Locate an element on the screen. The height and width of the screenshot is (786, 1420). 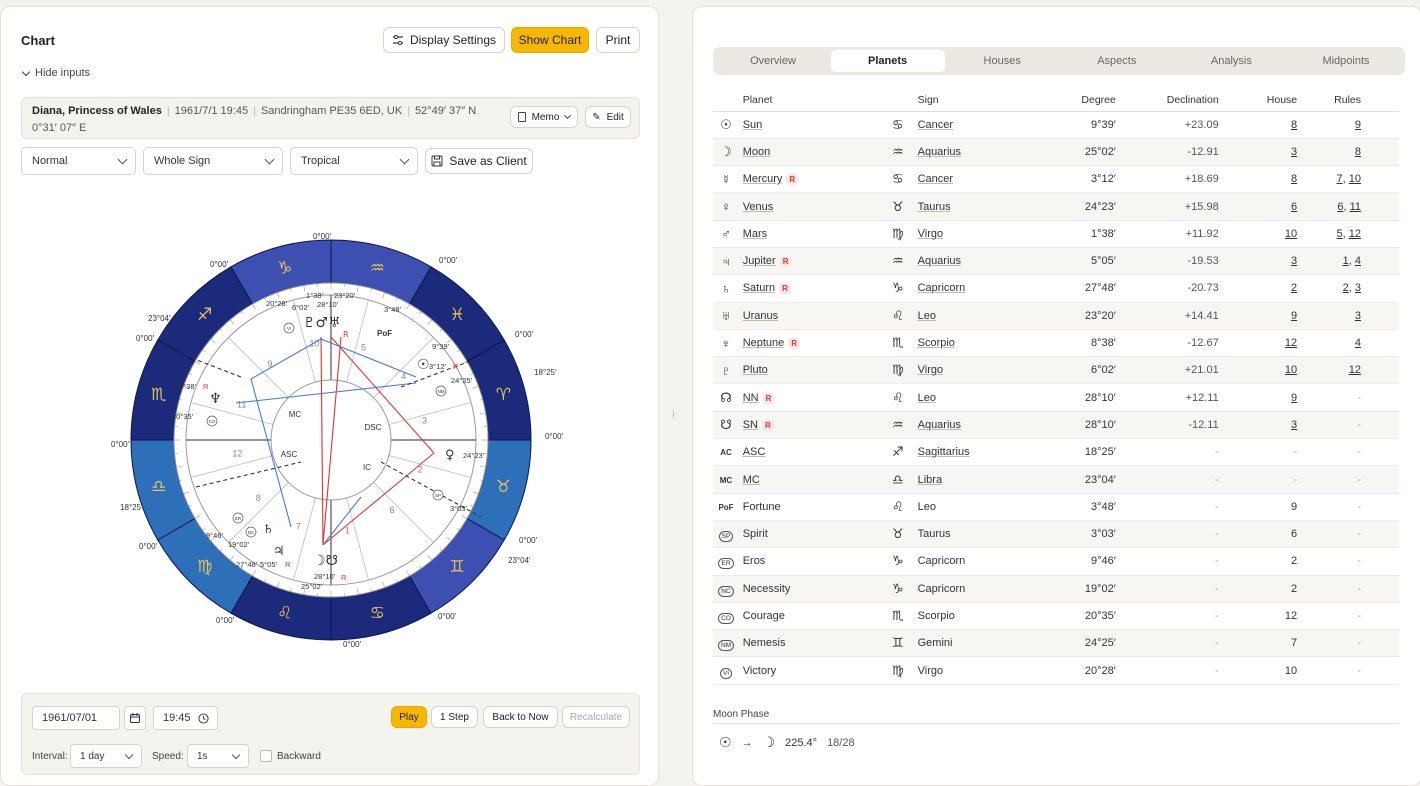
planet-degree-label: 20°35′ is located at coordinates (183, 416).